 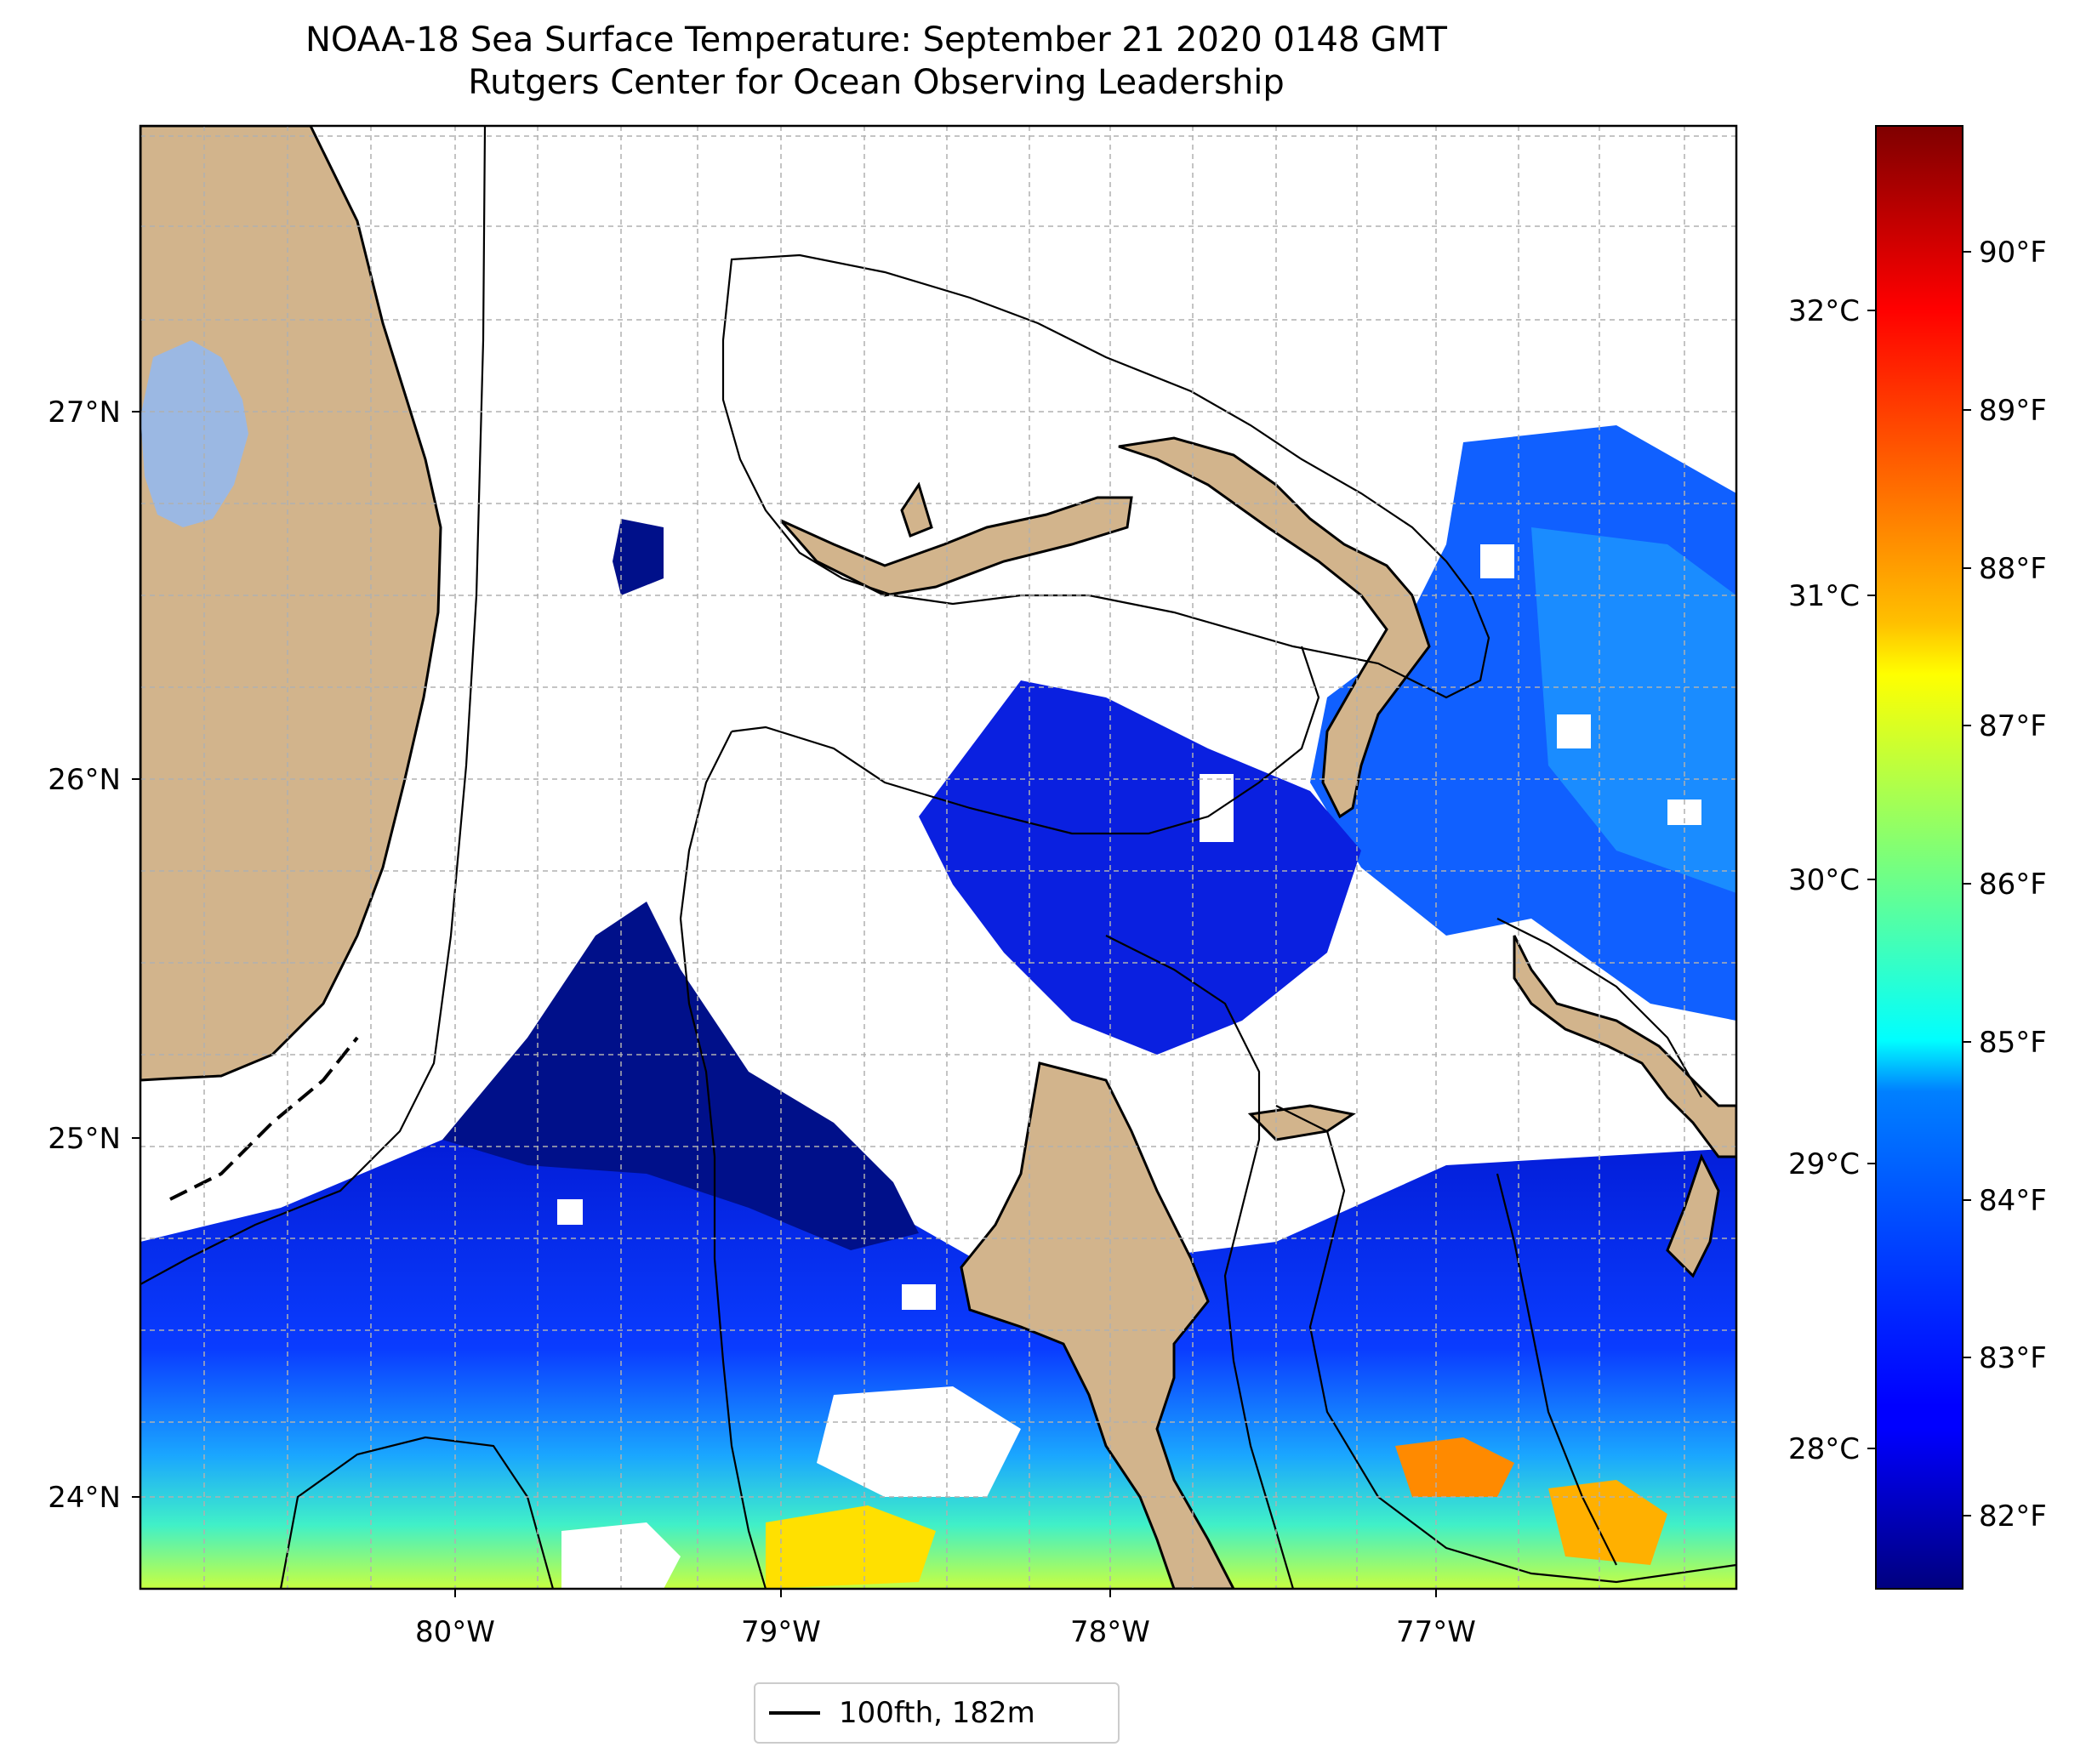 I want to click on eleuthera-island, so click(x=1624, y=1046).